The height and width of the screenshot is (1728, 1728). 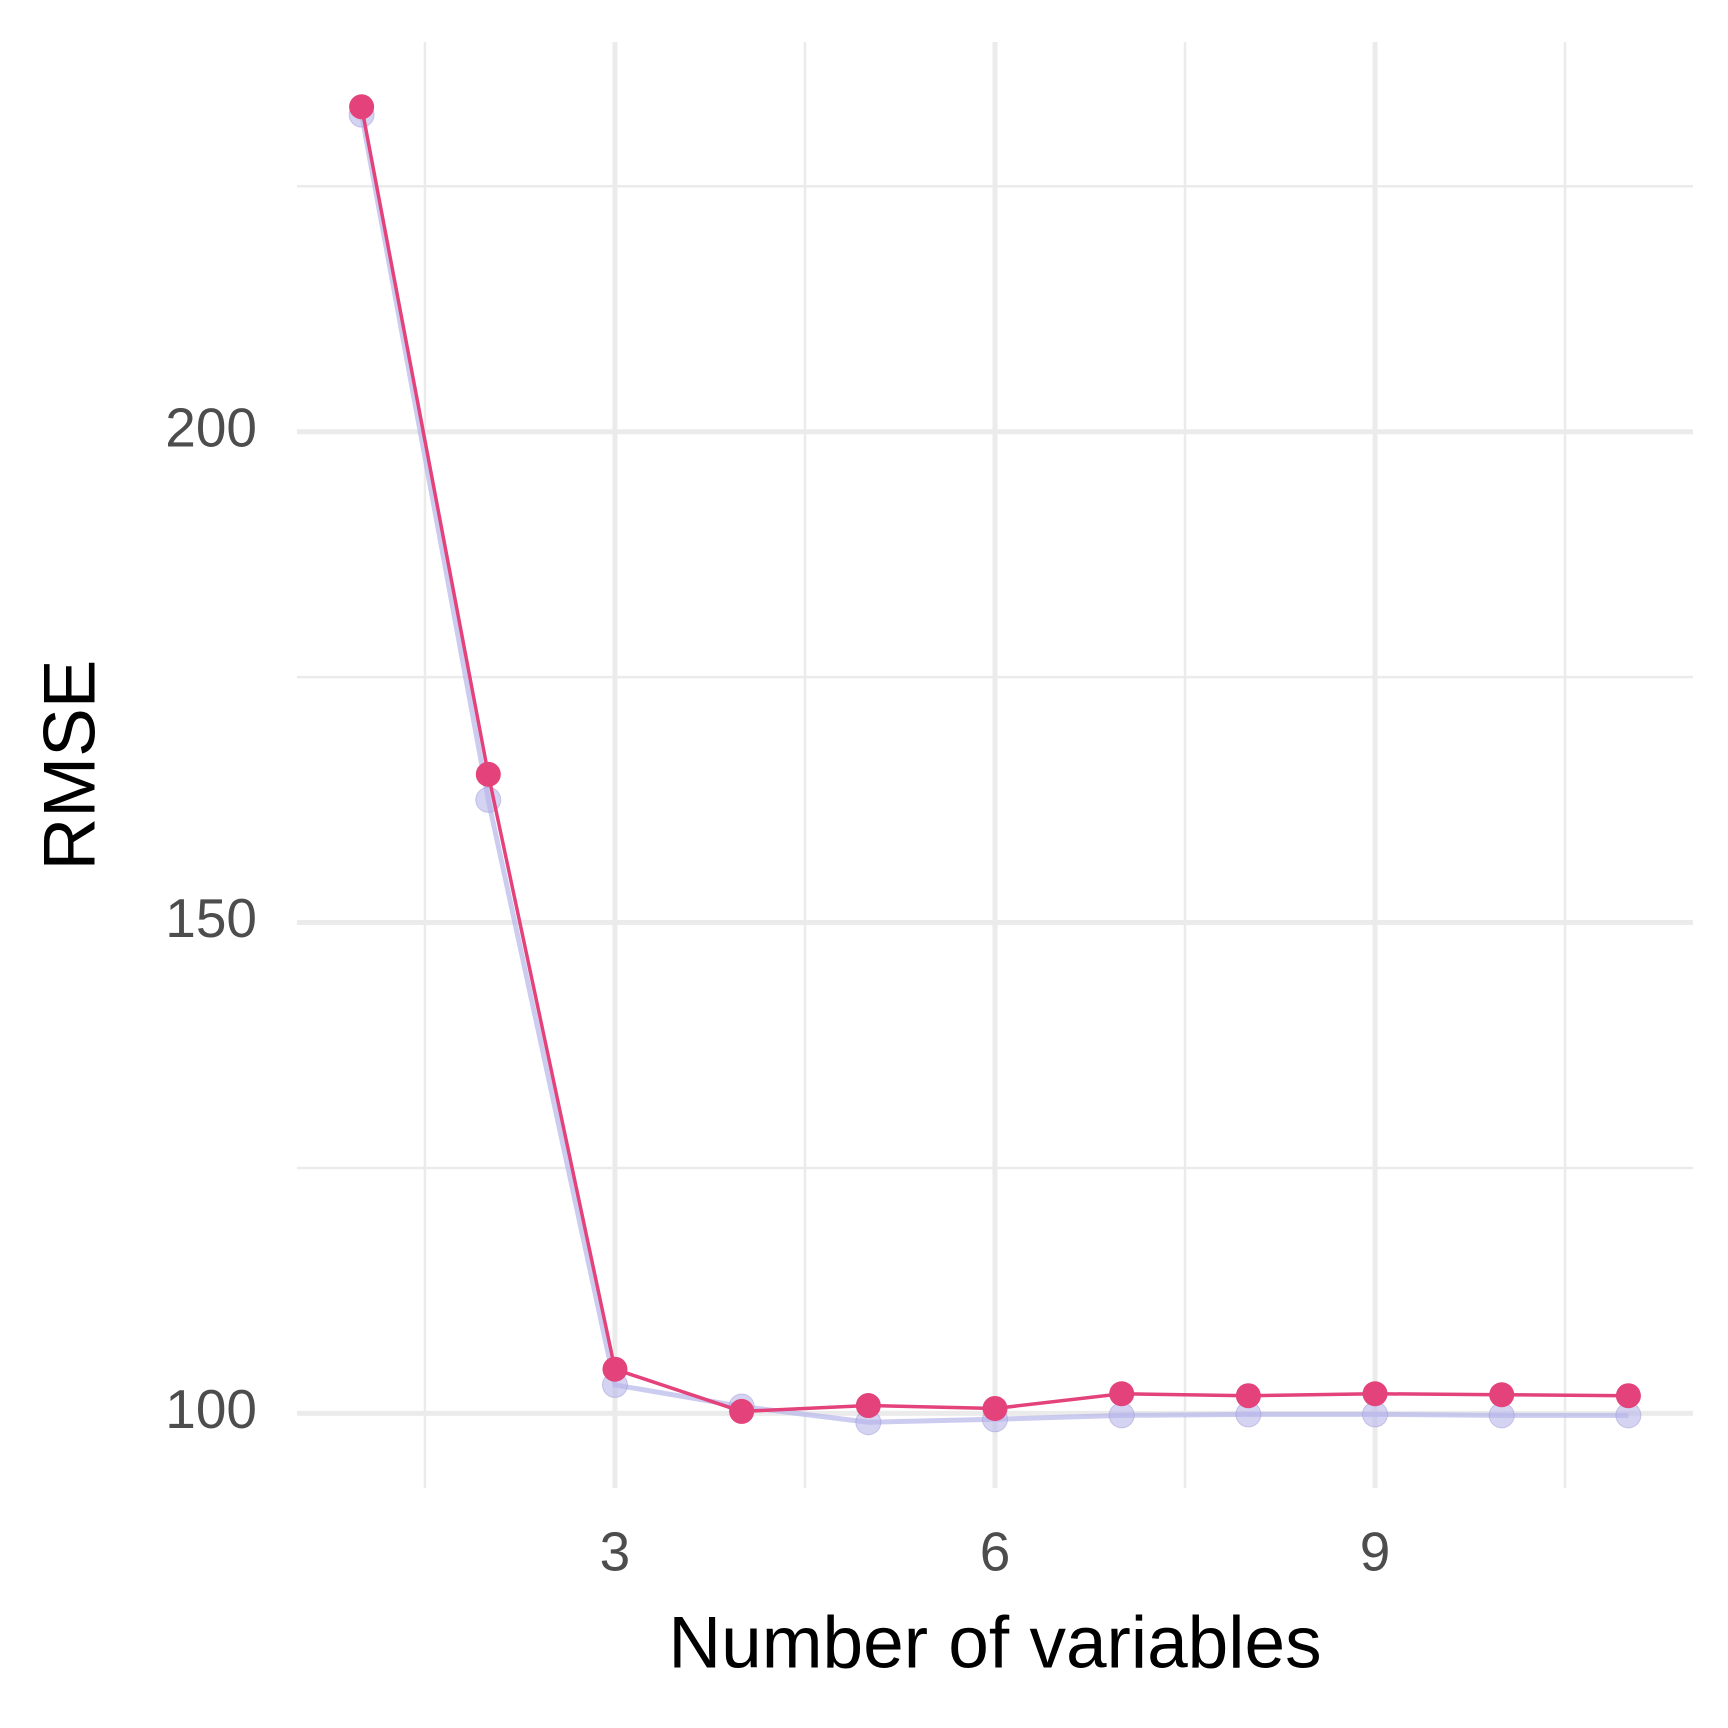 What do you see at coordinates (615, 1552) in the screenshot?
I see `x-tick-label: 3` at bounding box center [615, 1552].